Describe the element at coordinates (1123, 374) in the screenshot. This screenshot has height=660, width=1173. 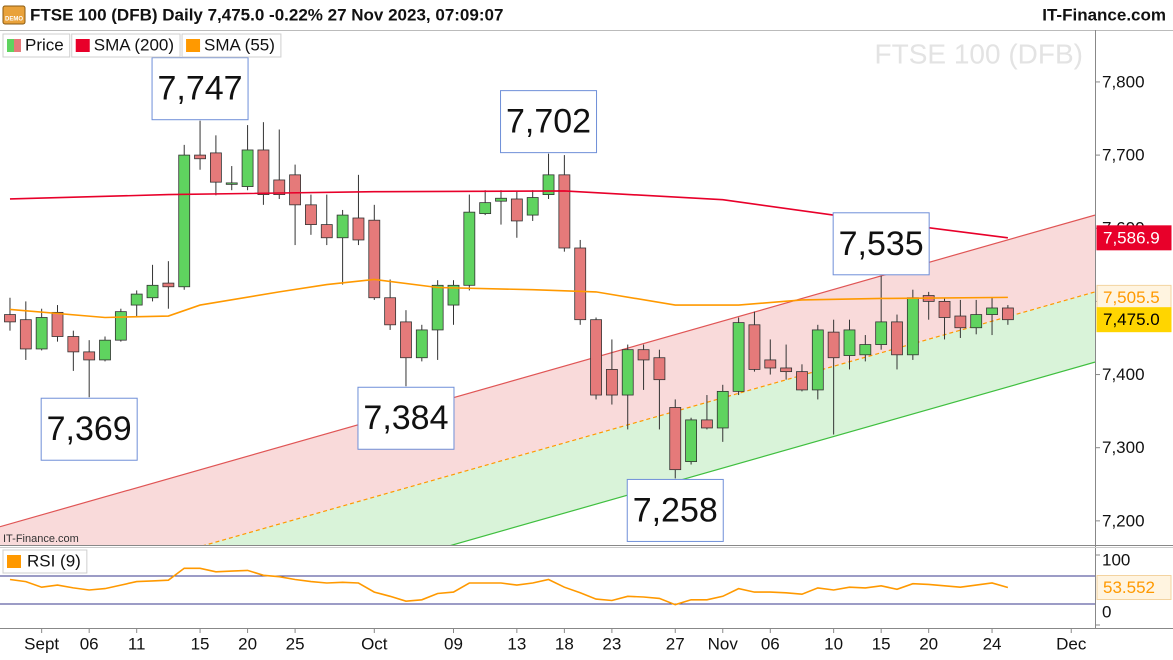
I see `y-tick-label: 7,400` at that location.